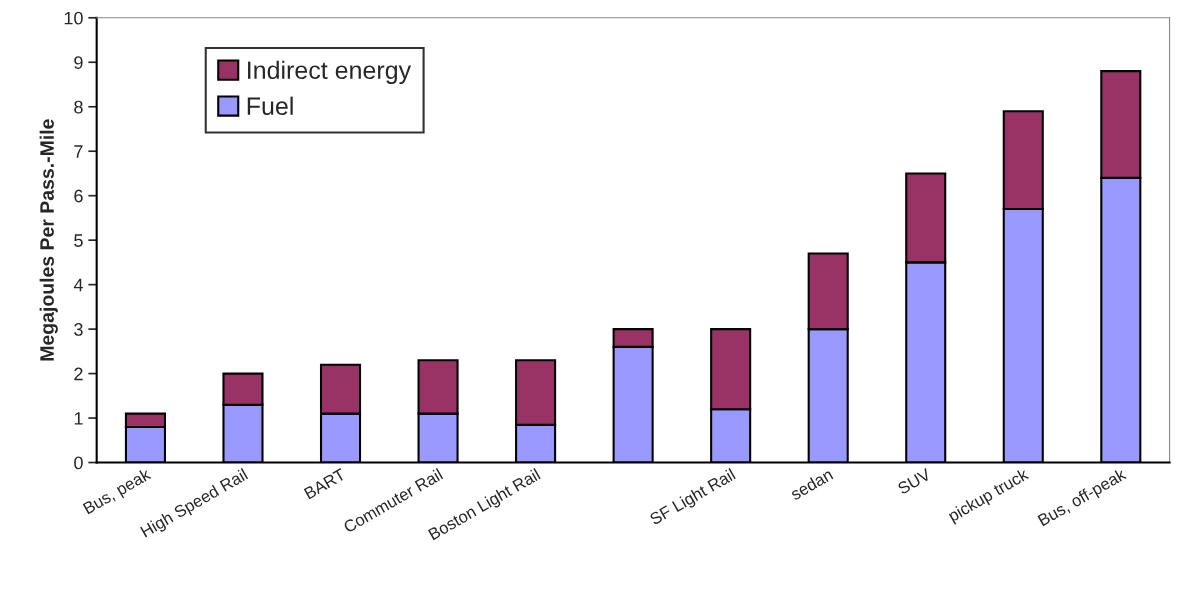 The width and height of the screenshot is (1179, 593). Describe the element at coordinates (78, 329) in the screenshot. I see `y-tick-label: 3` at that location.